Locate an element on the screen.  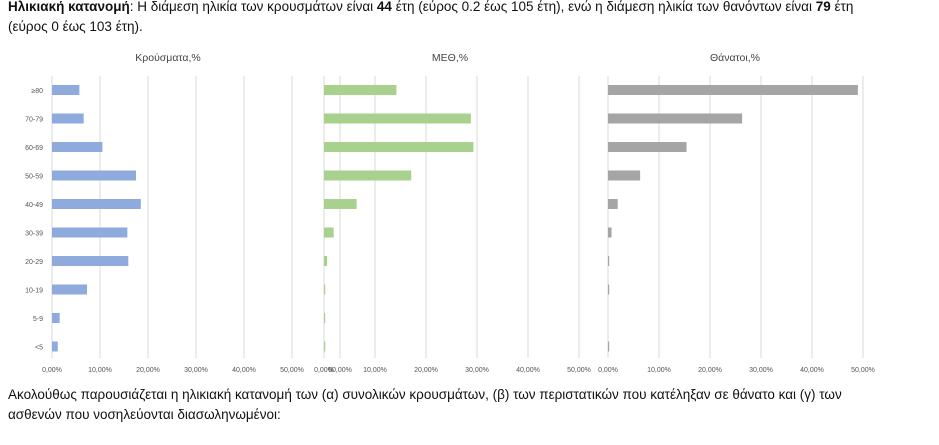
intro-text: : Η διάμεση ηλικία των κρουσμάτων είναι is located at coordinates (253, 7).